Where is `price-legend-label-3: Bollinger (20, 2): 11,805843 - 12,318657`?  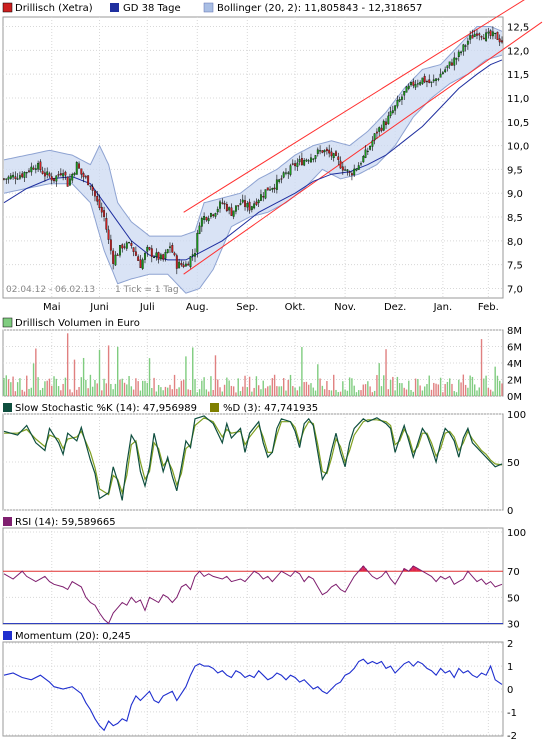 price-legend-label-3: Bollinger (20, 2): 11,805843 - 12,318657 is located at coordinates (319, 8).